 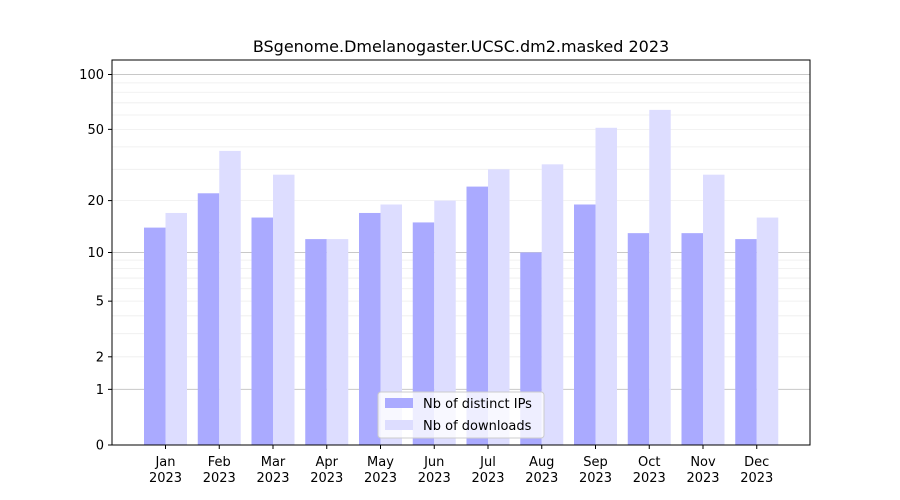 I want to click on y-tick-label: 100, so click(x=91, y=75).